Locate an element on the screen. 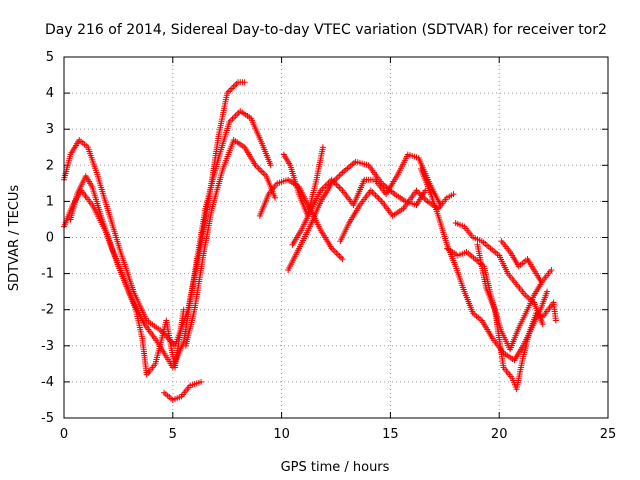 The width and height of the screenshot is (640, 480). x-tick-label: 15 is located at coordinates (390, 434).